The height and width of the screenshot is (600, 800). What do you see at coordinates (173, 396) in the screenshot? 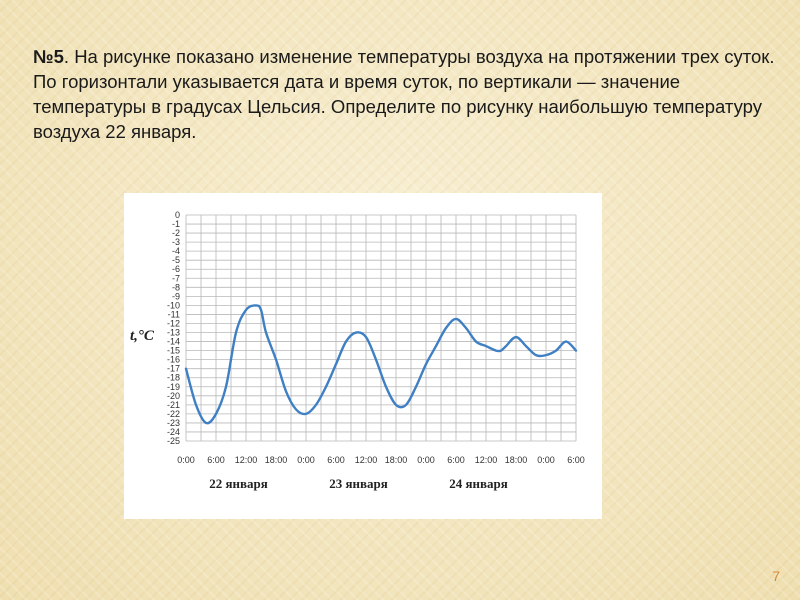
I see `y-tick-label: -20` at bounding box center [173, 396].